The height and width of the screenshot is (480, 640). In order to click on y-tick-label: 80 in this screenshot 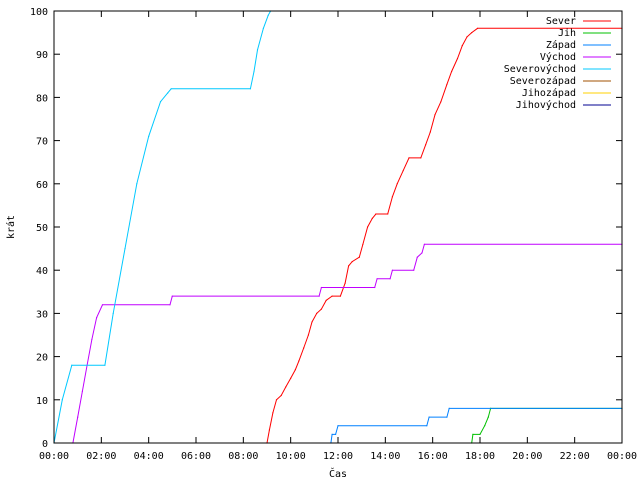, I will do `click(42, 98)`.